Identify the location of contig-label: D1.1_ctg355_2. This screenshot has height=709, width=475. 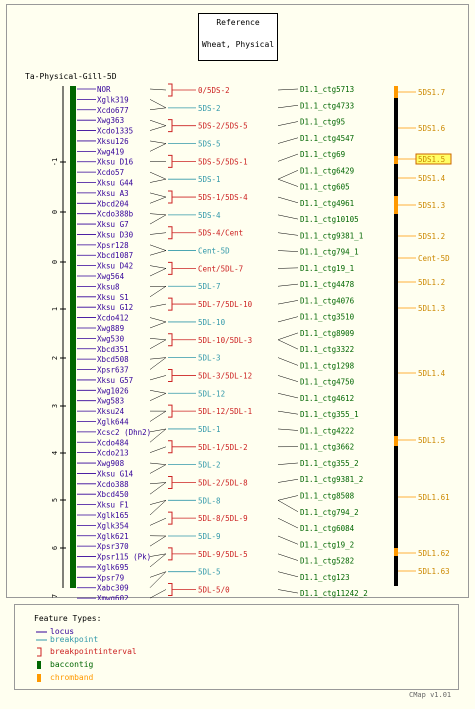
(329, 463).